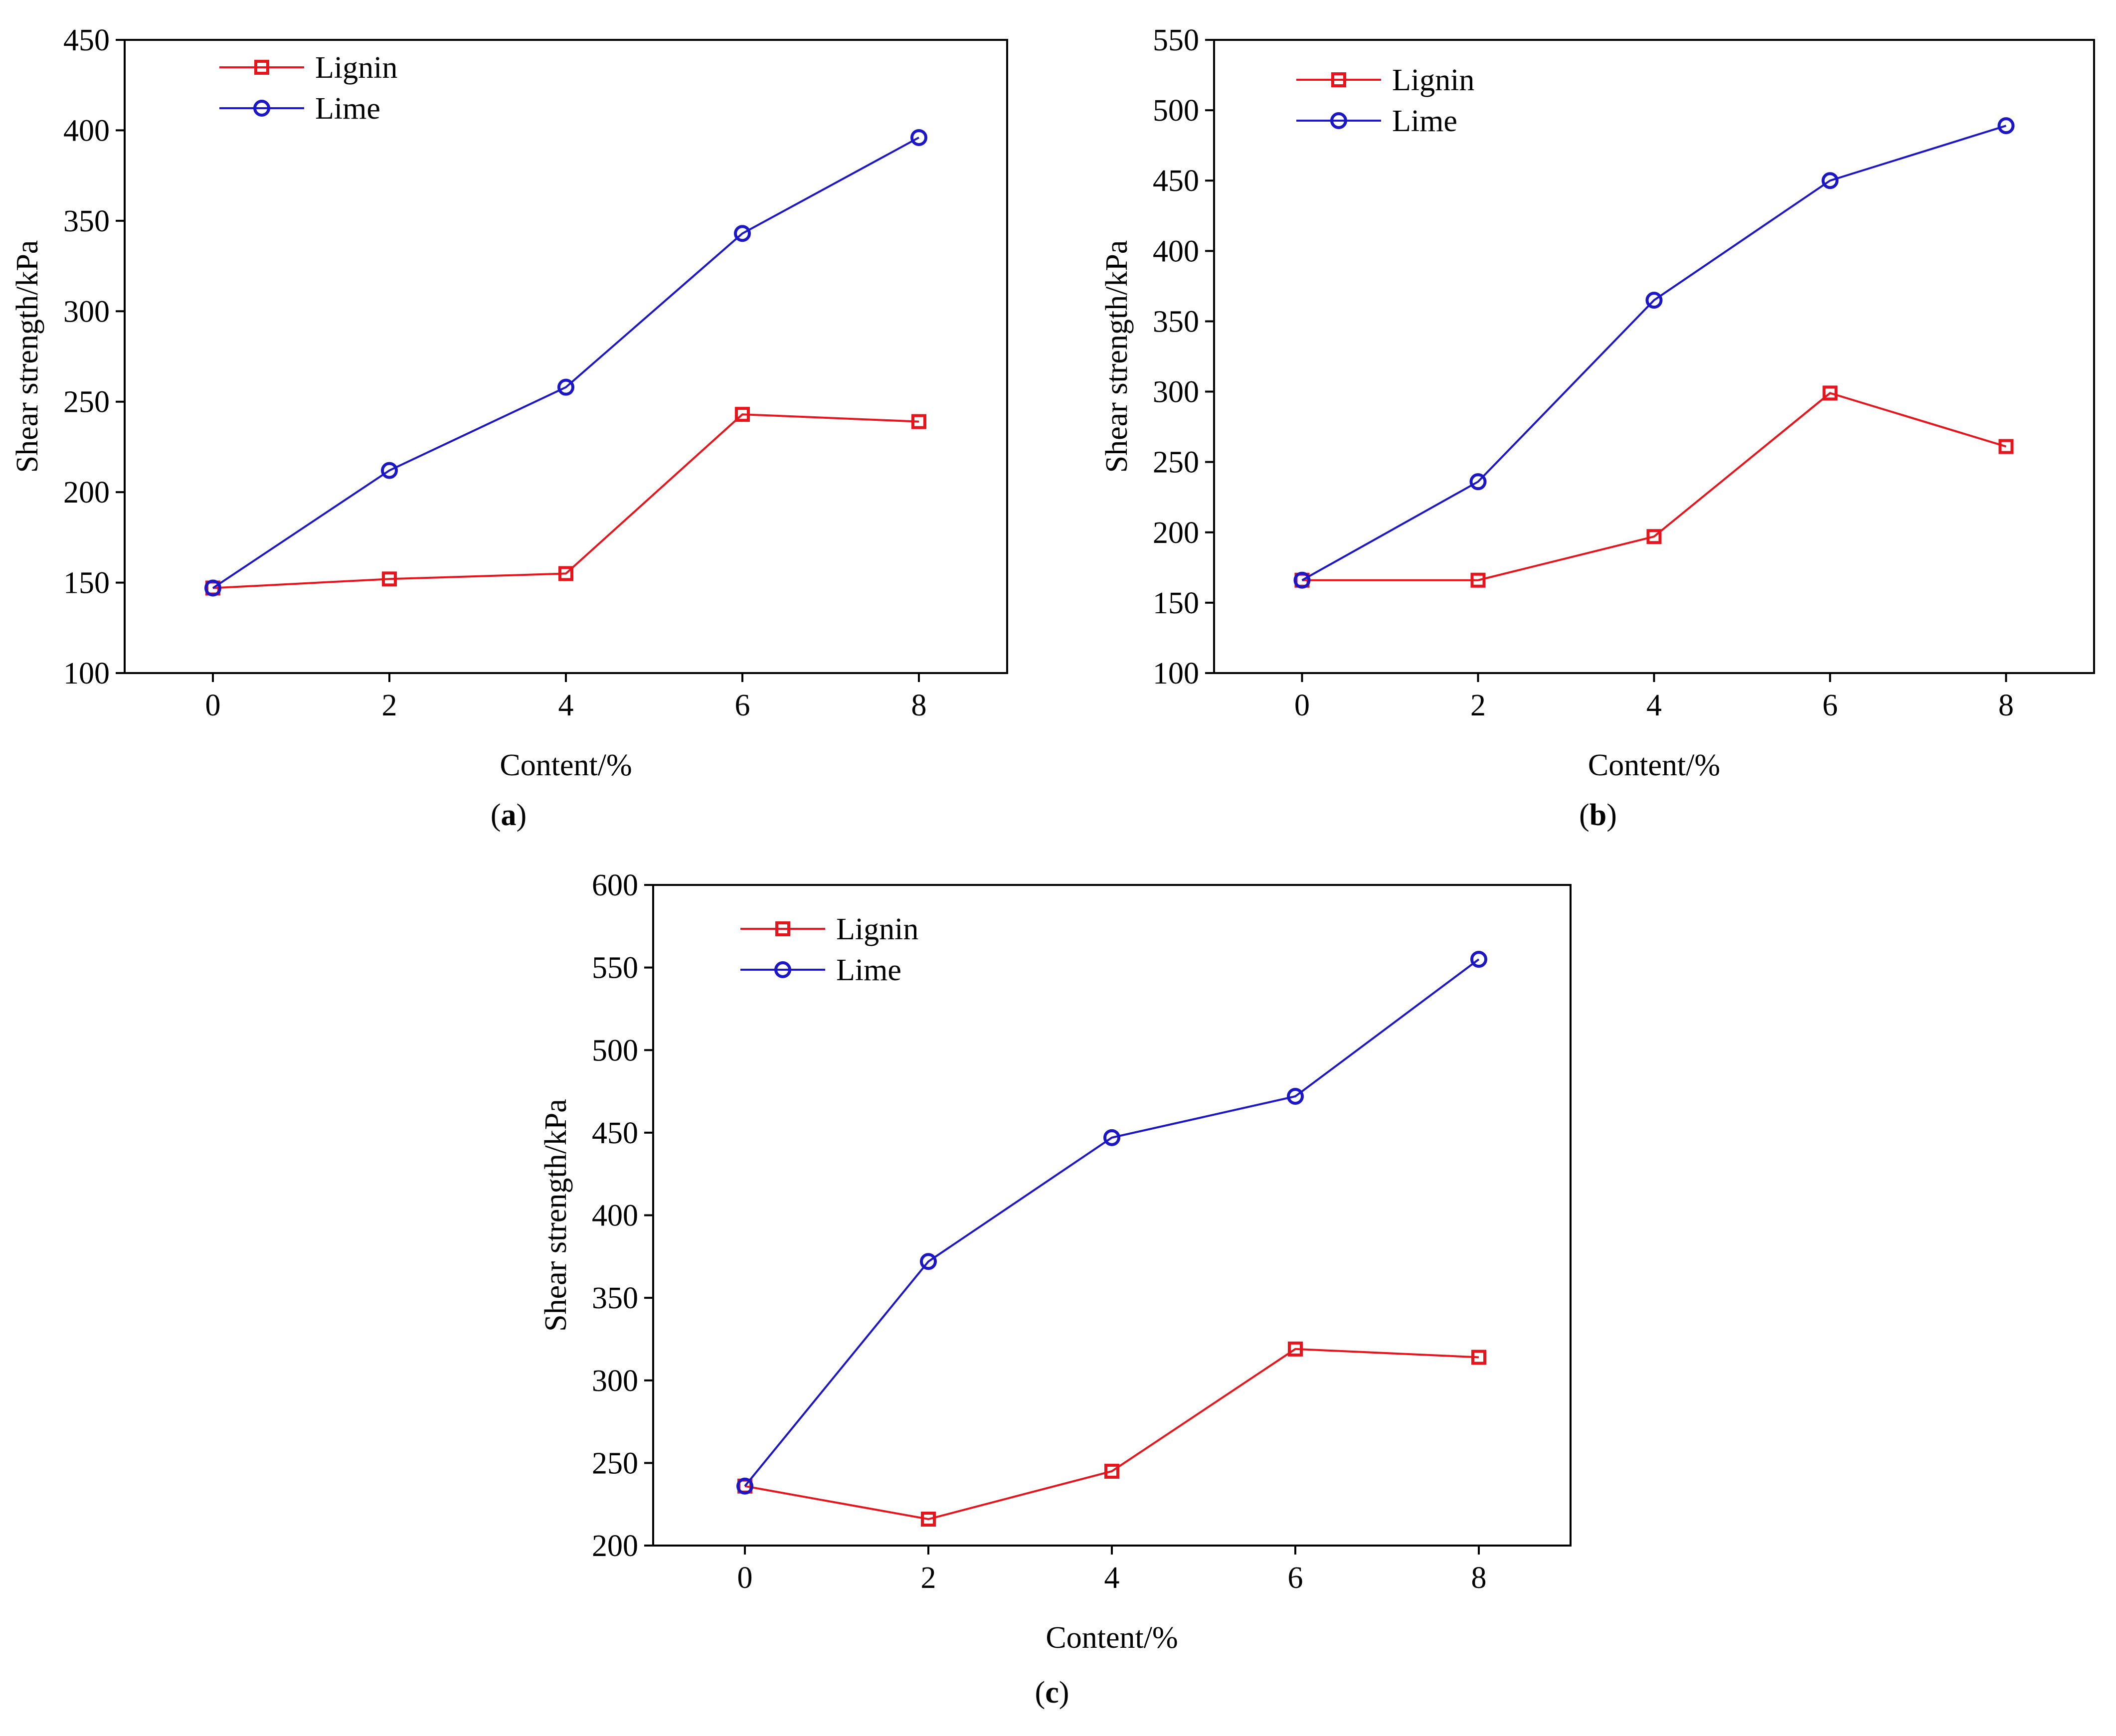 The width and height of the screenshot is (2116, 1736). I want to click on panel-caption: (c), so click(1052, 1693).